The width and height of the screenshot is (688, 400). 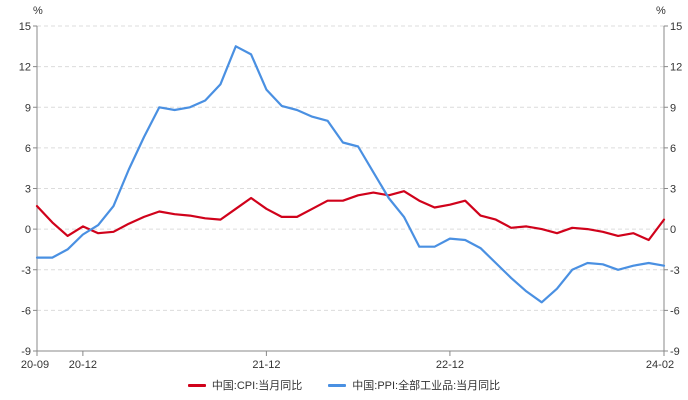 What do you see at coordinates (675, 352) in the screenshot?
I see `y-tick-label-right: -9` at bounding box center [675, 352].